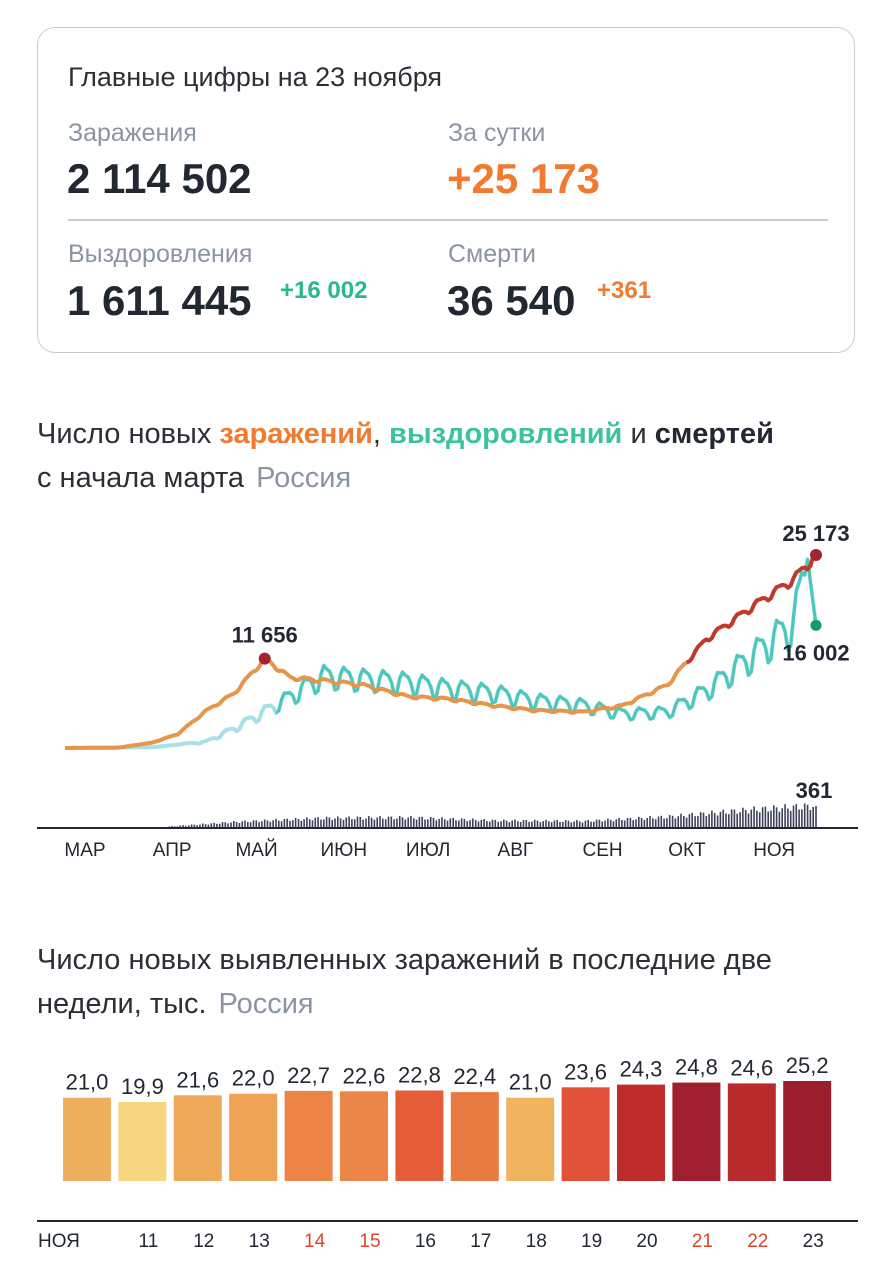 This screenshot has width=893, height=1280. What do you see at coordinates (511, 300) in the screenshot?
I see `deaths-value: 36 540` at bounding box center [511, 300].